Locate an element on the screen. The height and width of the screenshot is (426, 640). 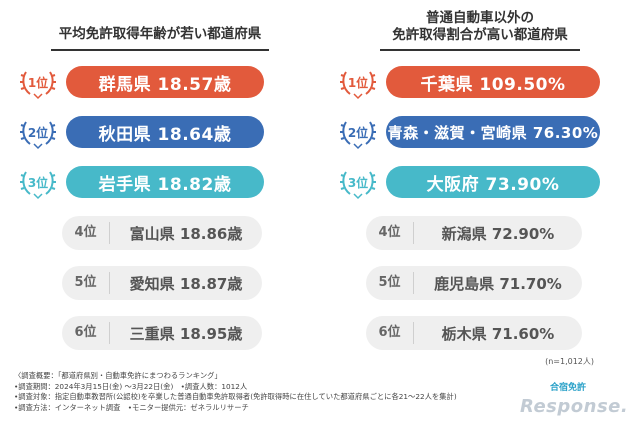
right-rank-3-value: 大阪府 73.90% is located at coordinates (493, 182).